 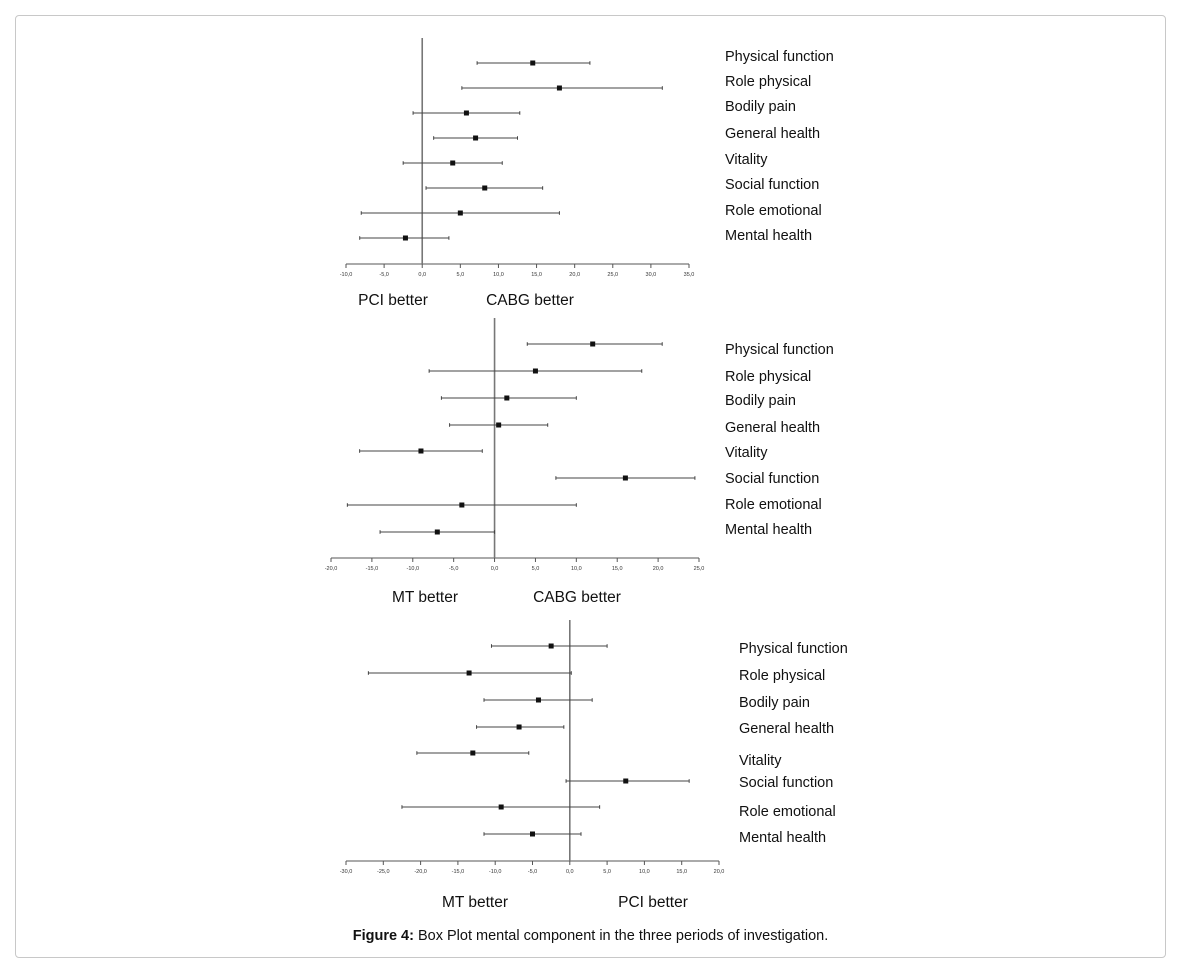 What do you see at coordinates (383, 936) in the screenshot?
I see `caption-label: Figure 4:` at bounding box center [383, 936].